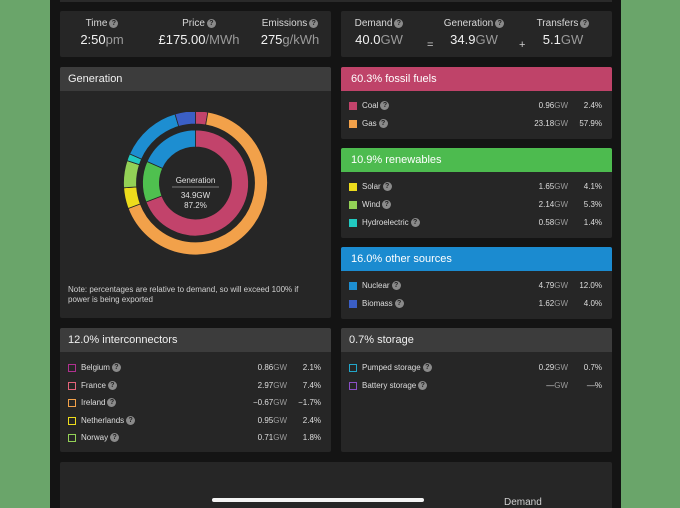  I want to click on interconnector-row: Norway? 0.71GW 1.8%, so click(195, 439).